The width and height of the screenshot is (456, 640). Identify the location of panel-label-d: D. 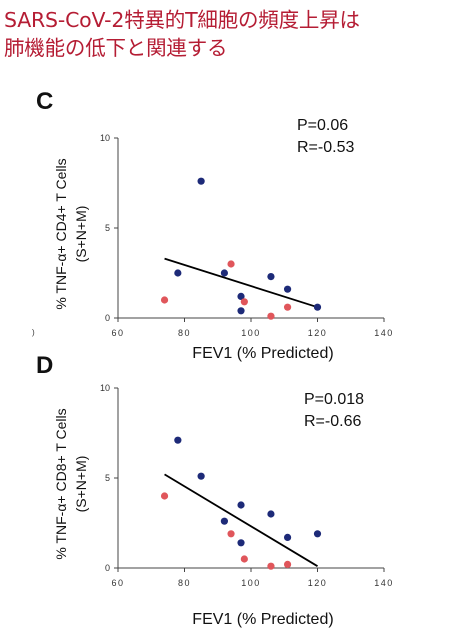
(45, 365).